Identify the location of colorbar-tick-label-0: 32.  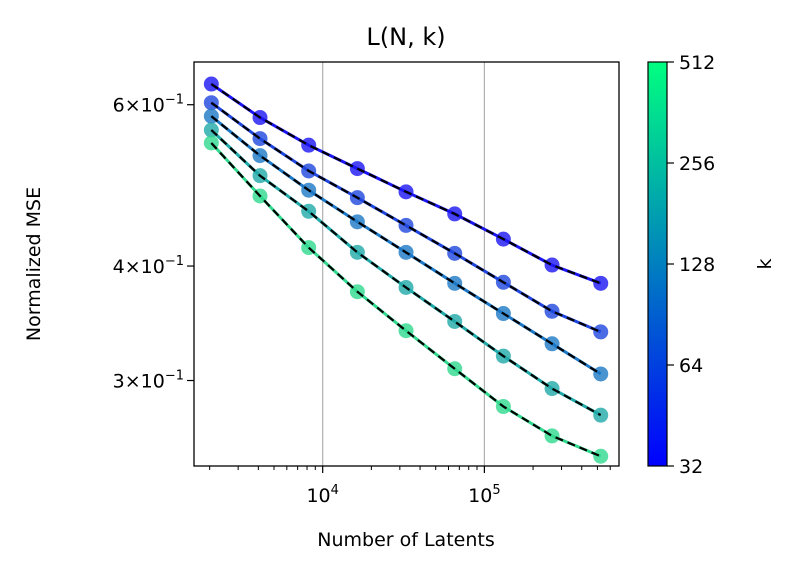
(691, 467).